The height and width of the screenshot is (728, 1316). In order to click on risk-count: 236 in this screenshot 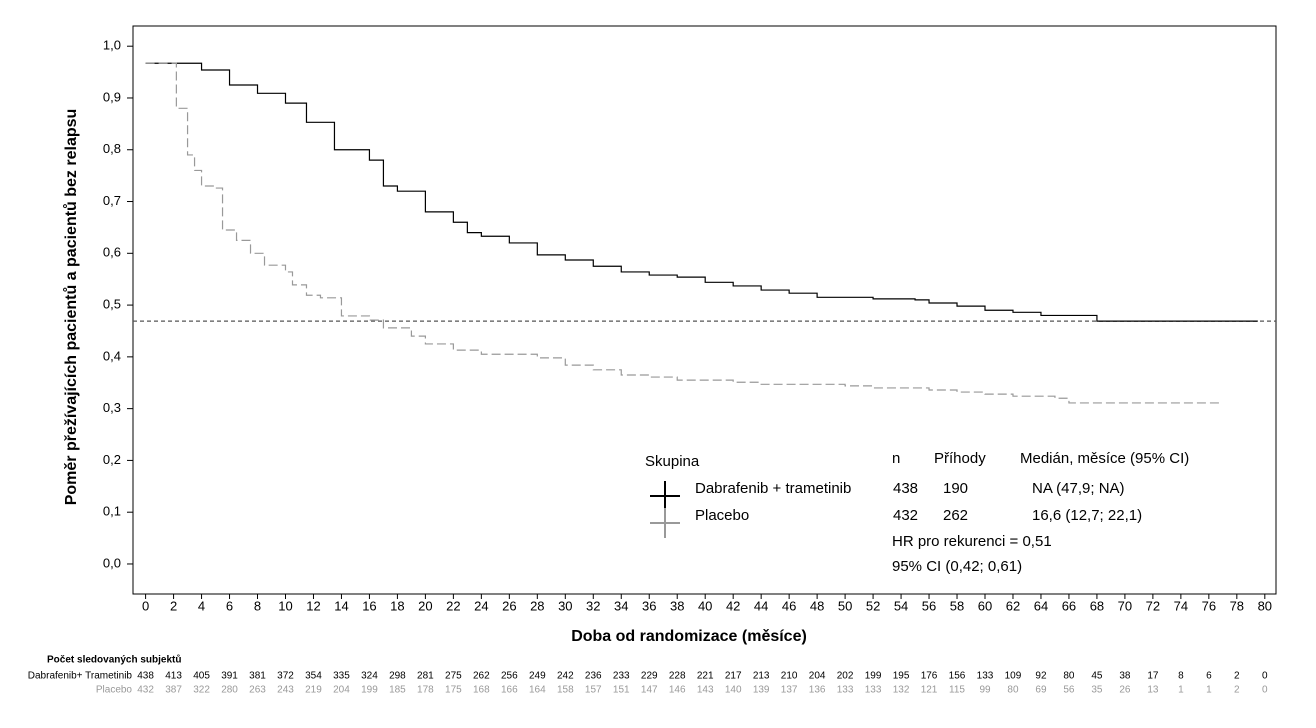, I will do `click(593, 676)`.